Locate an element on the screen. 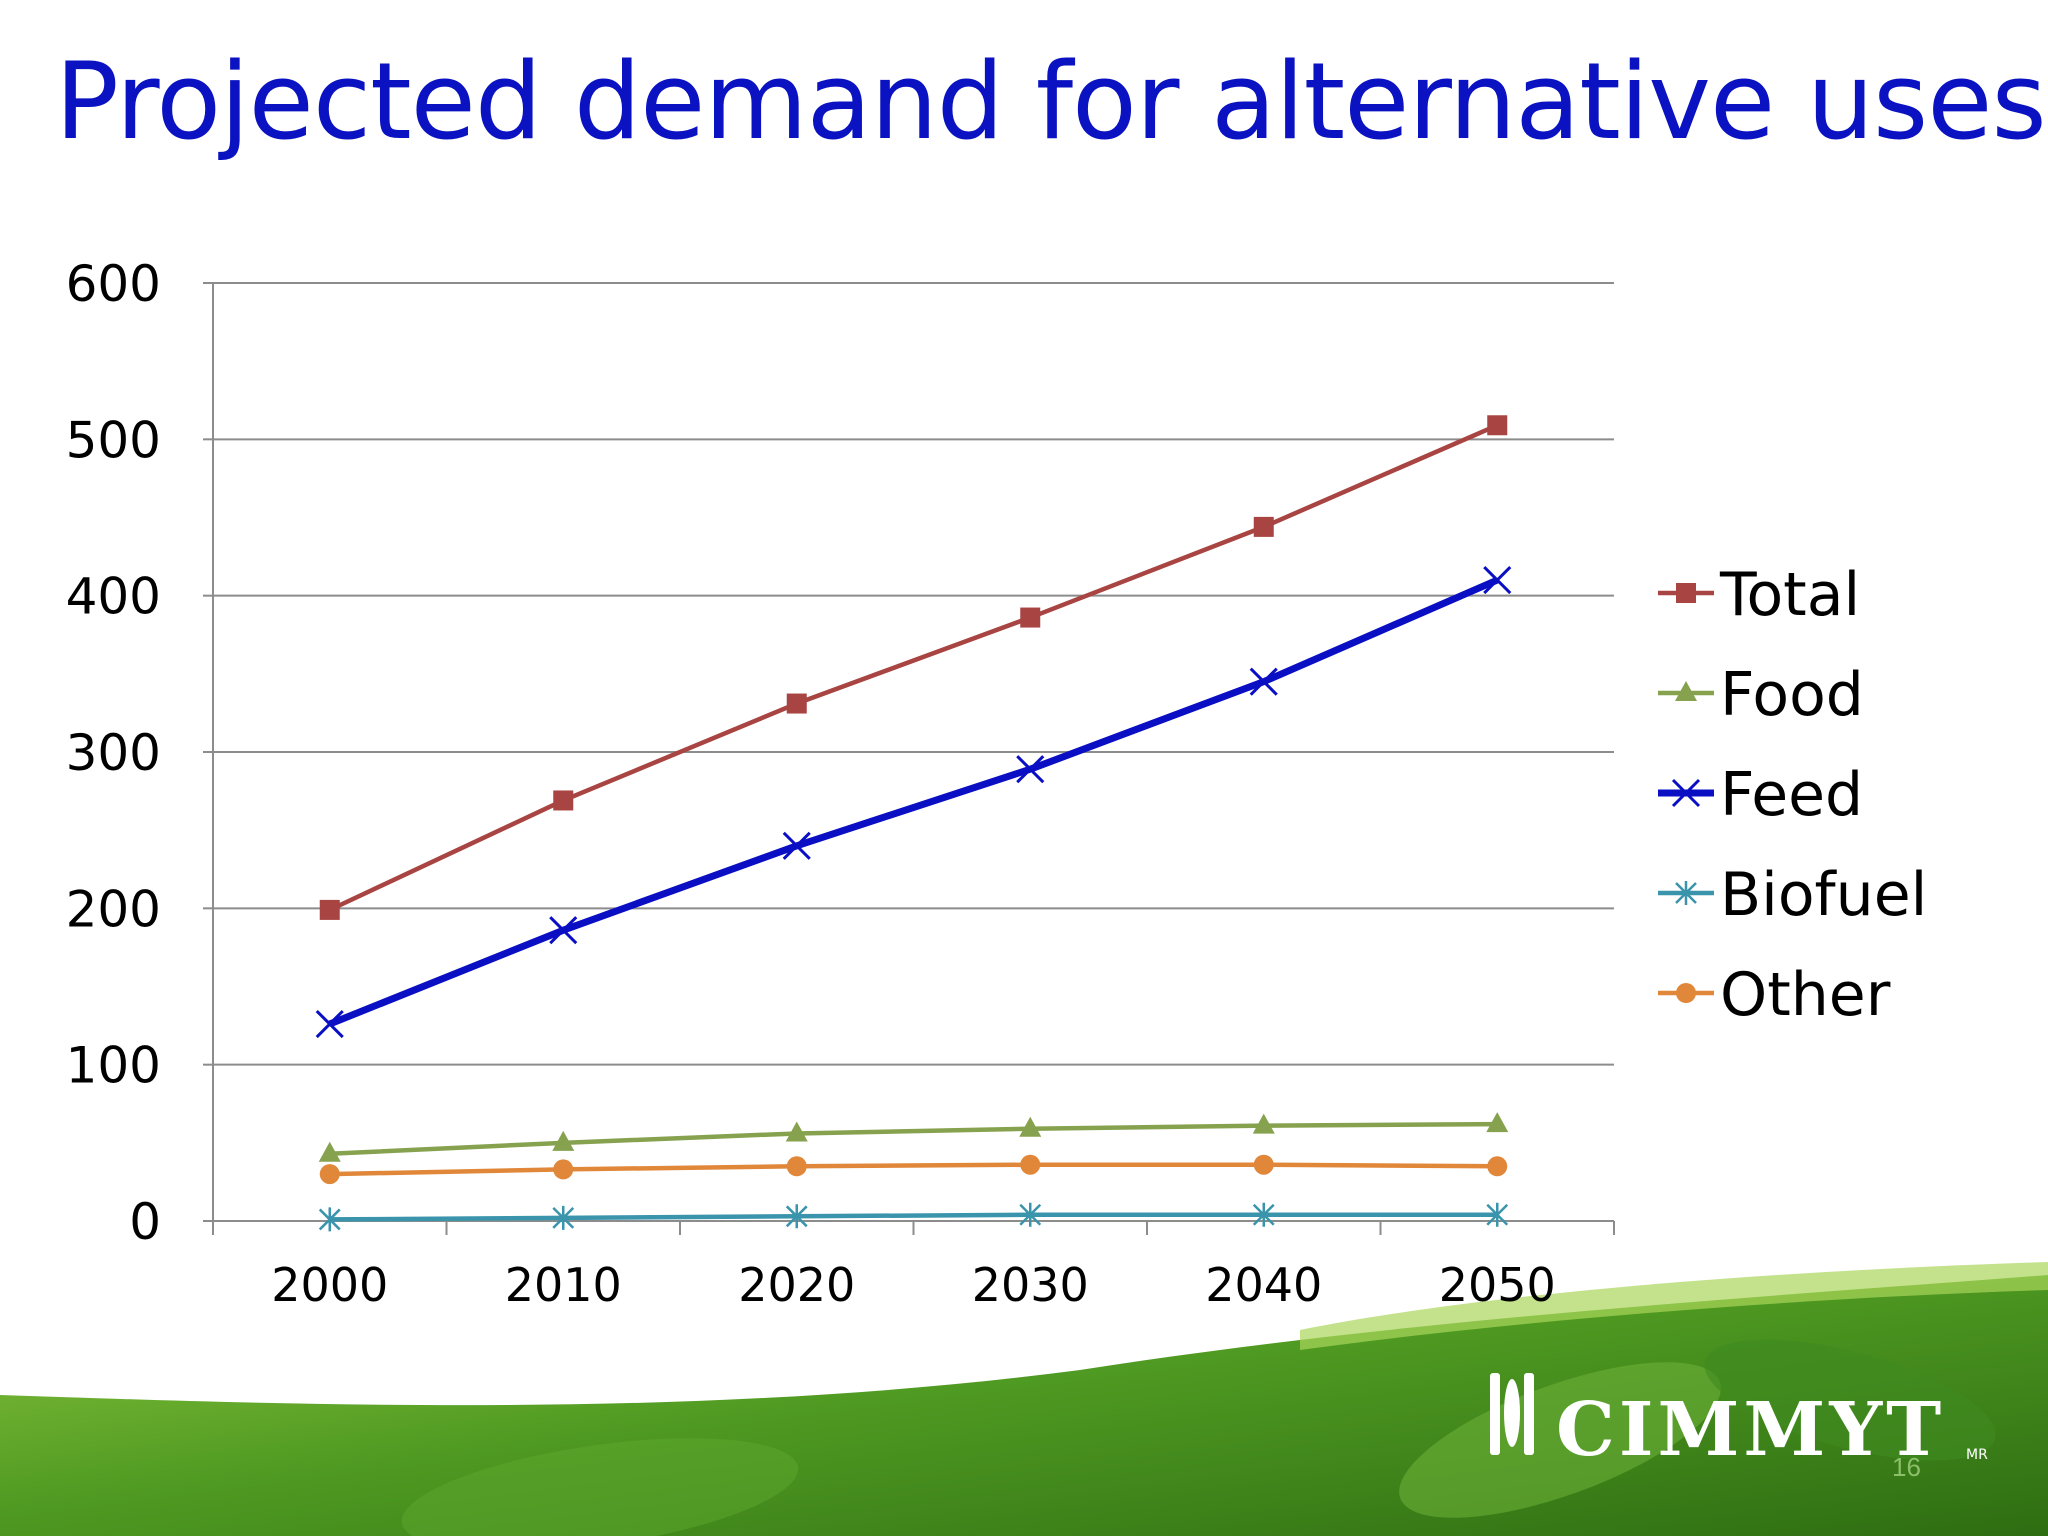 The height and width of the screenshot is (1536, 2048). legend-label-other: Other is located at coordinates (1805, 995).